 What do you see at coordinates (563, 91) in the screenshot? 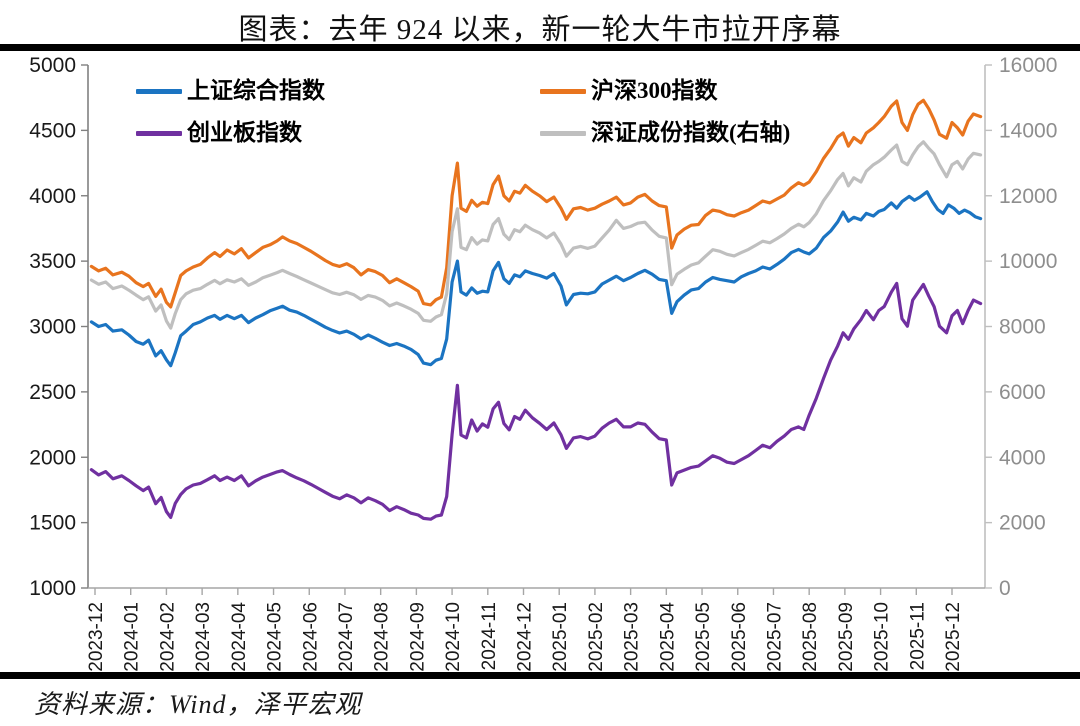
I see `legend-line-sample-csi300` at bounding box center [563, 91].